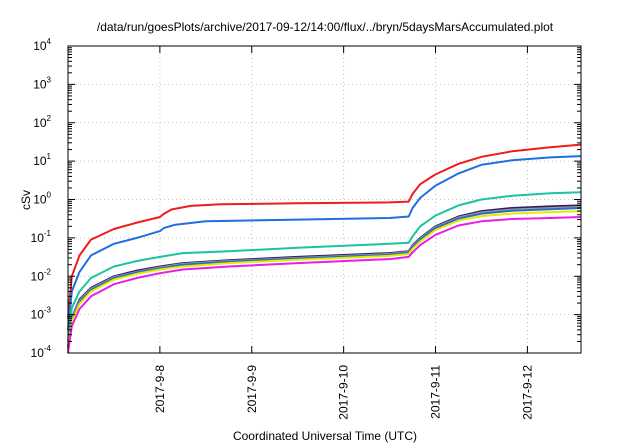  What do you see at coordinates (160, 389) in the screenshot?
I see `x-tick-label: 2017-9-8` at bounding box center [160, 389].